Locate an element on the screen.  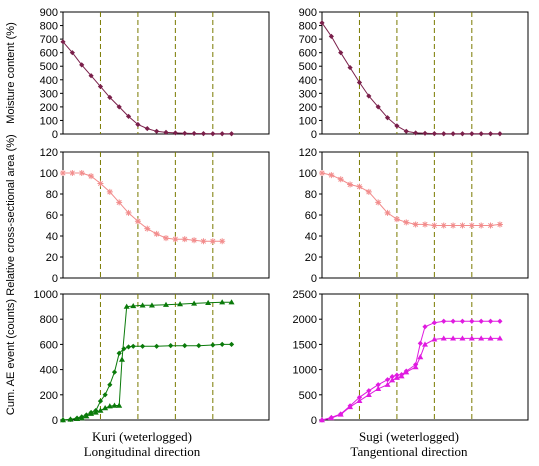
y-tick-label: 700 is located at coordinates (49, 40).